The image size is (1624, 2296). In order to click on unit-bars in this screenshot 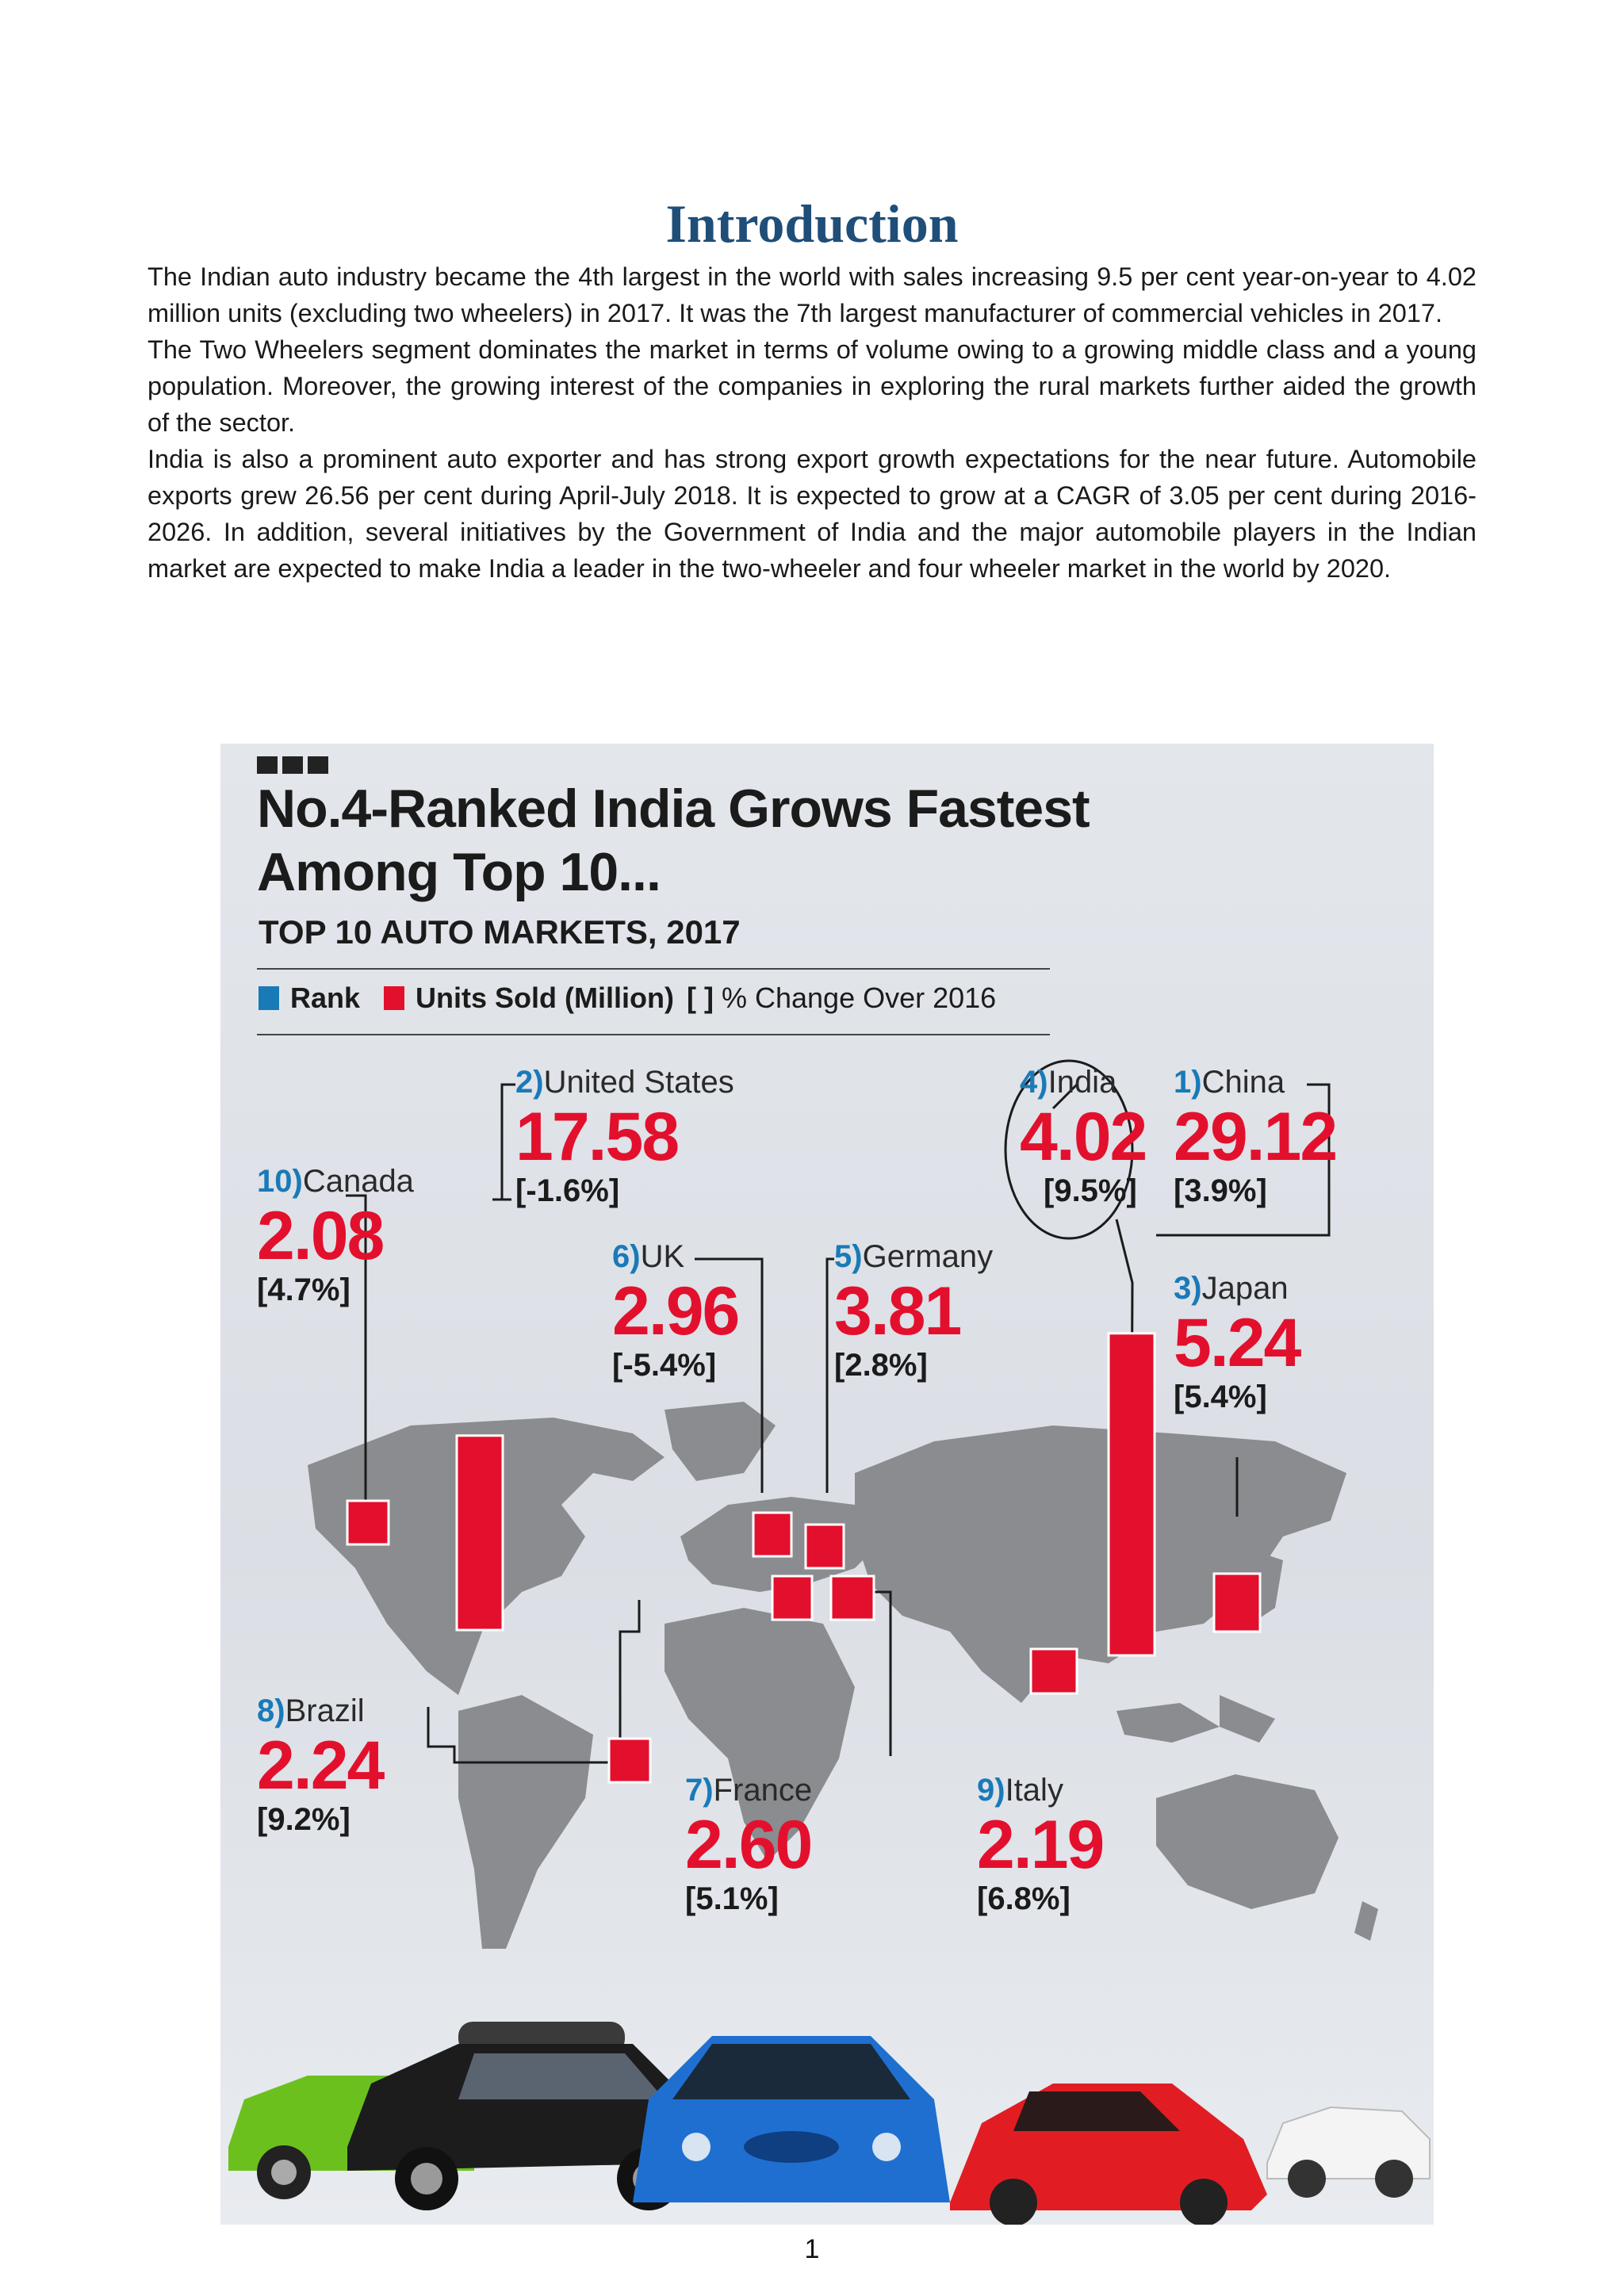, I will do `click(804, 1558)`.